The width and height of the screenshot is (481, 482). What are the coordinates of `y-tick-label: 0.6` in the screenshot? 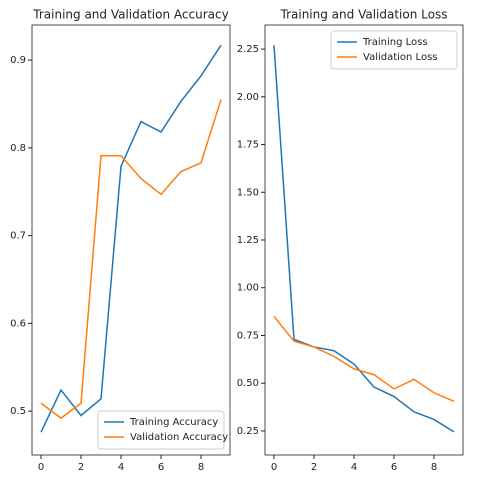 It's located at (18, 323).